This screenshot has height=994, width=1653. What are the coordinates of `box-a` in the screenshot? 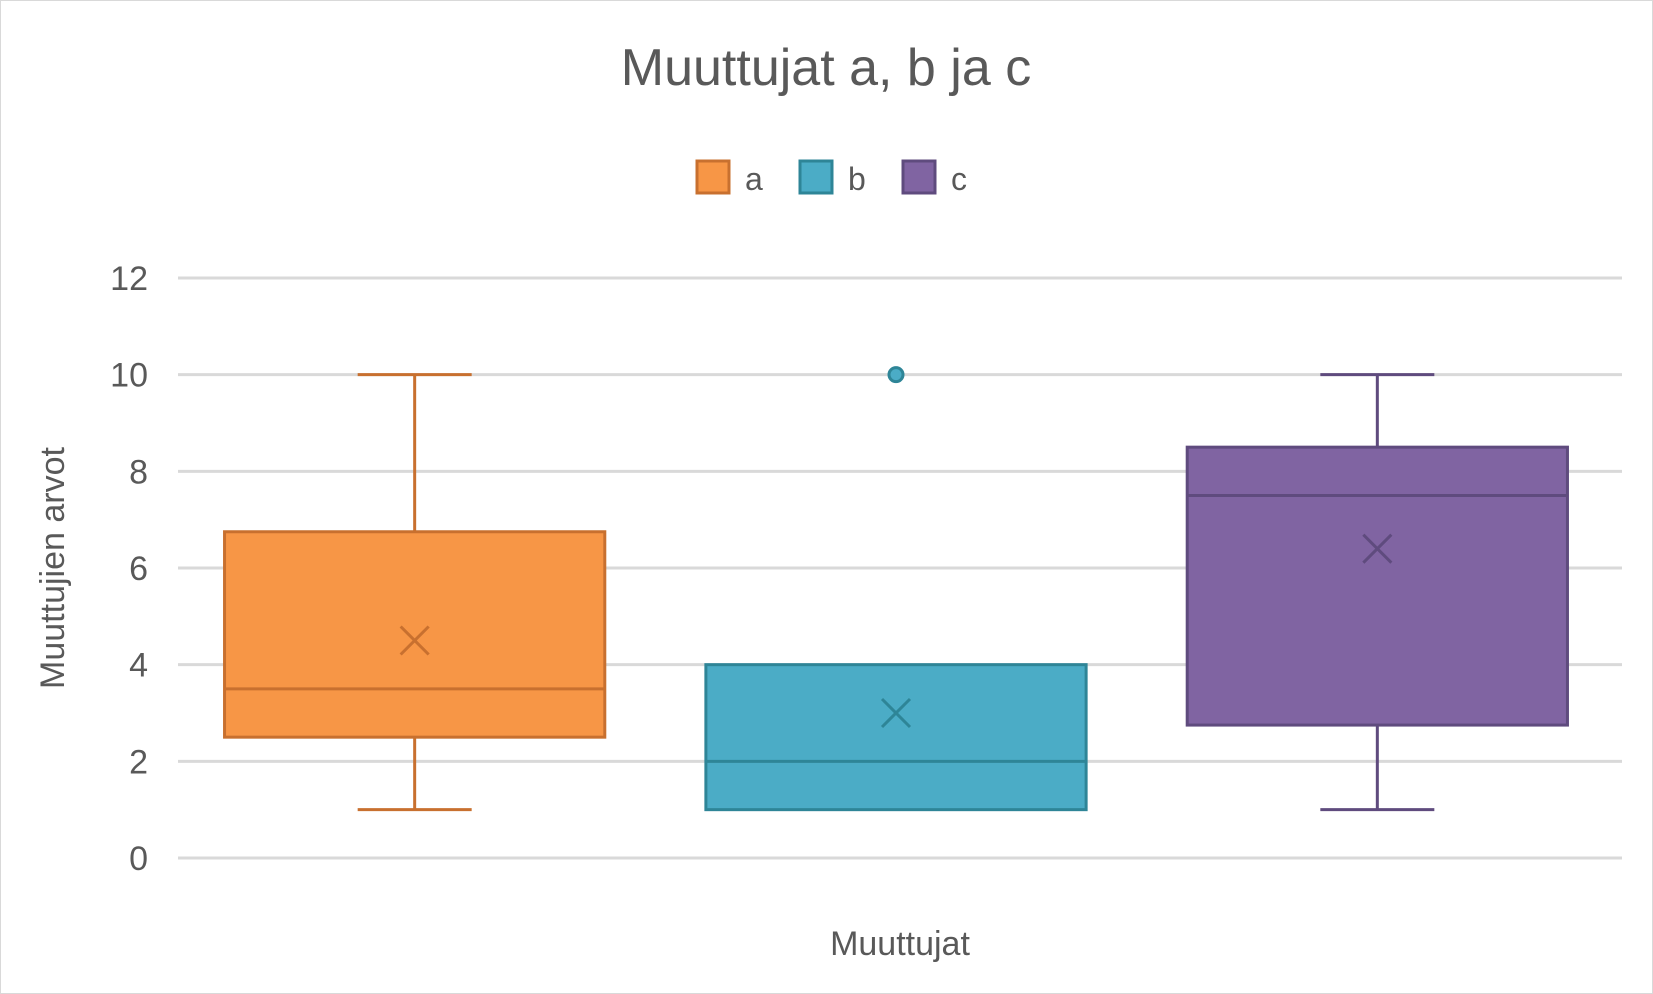 It's located at (415, 592).